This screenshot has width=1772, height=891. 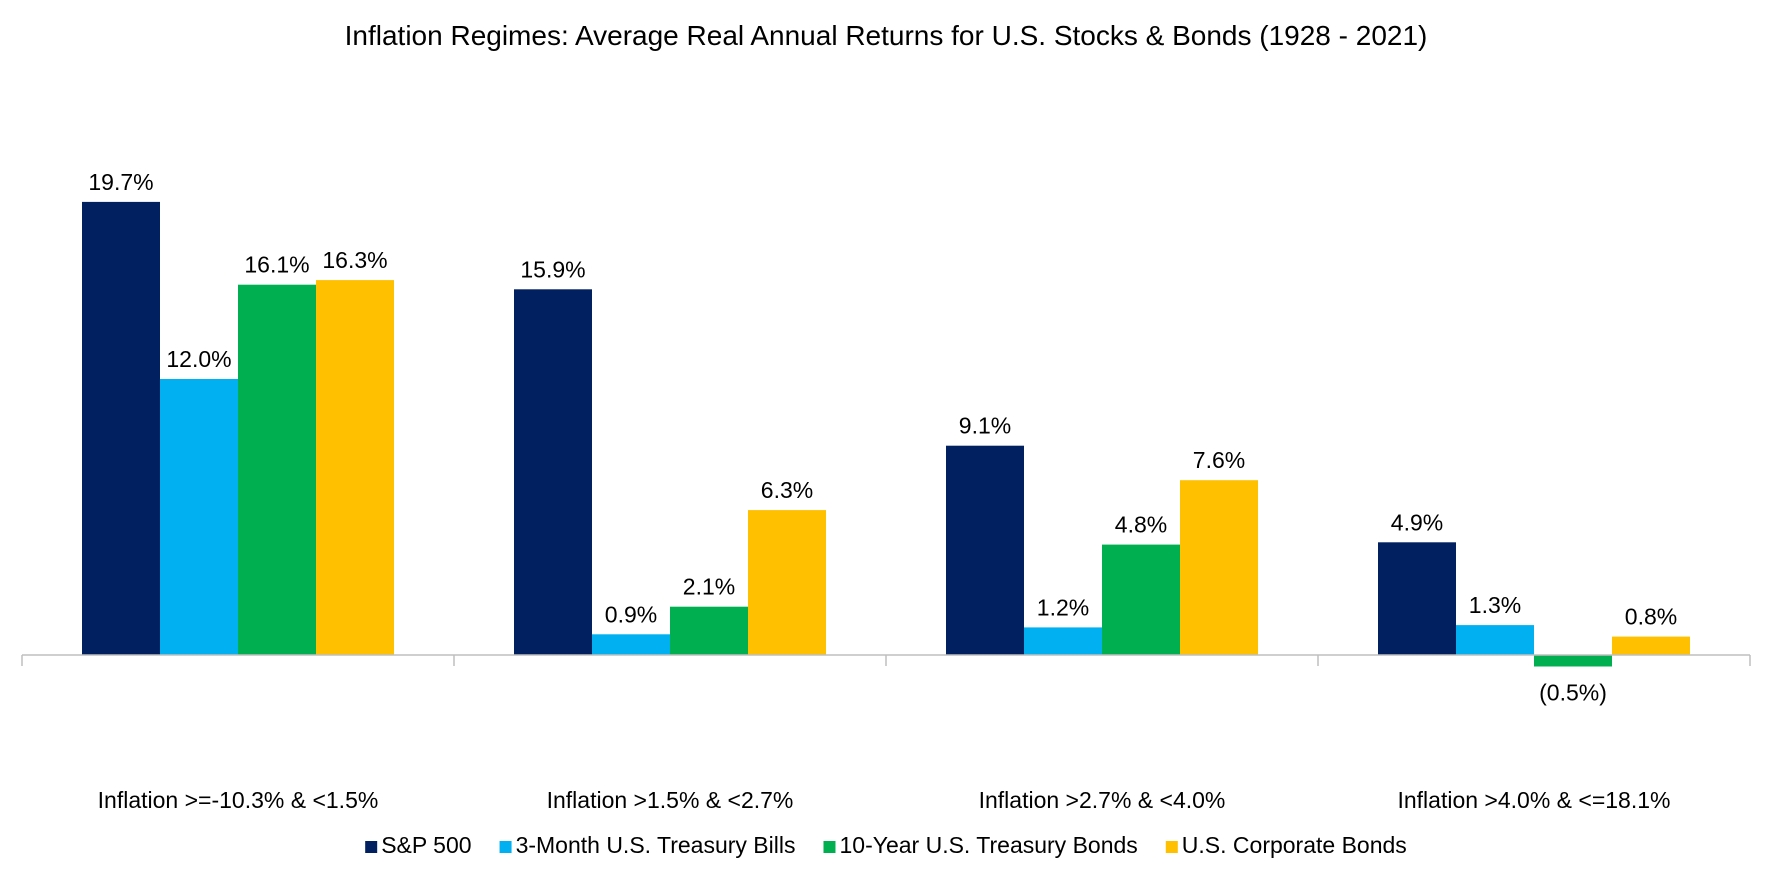 What do you see at coordinates (426, 845) in the screenshot?
I see `legend-label: S&P 500` at bounding box center [426, 845].